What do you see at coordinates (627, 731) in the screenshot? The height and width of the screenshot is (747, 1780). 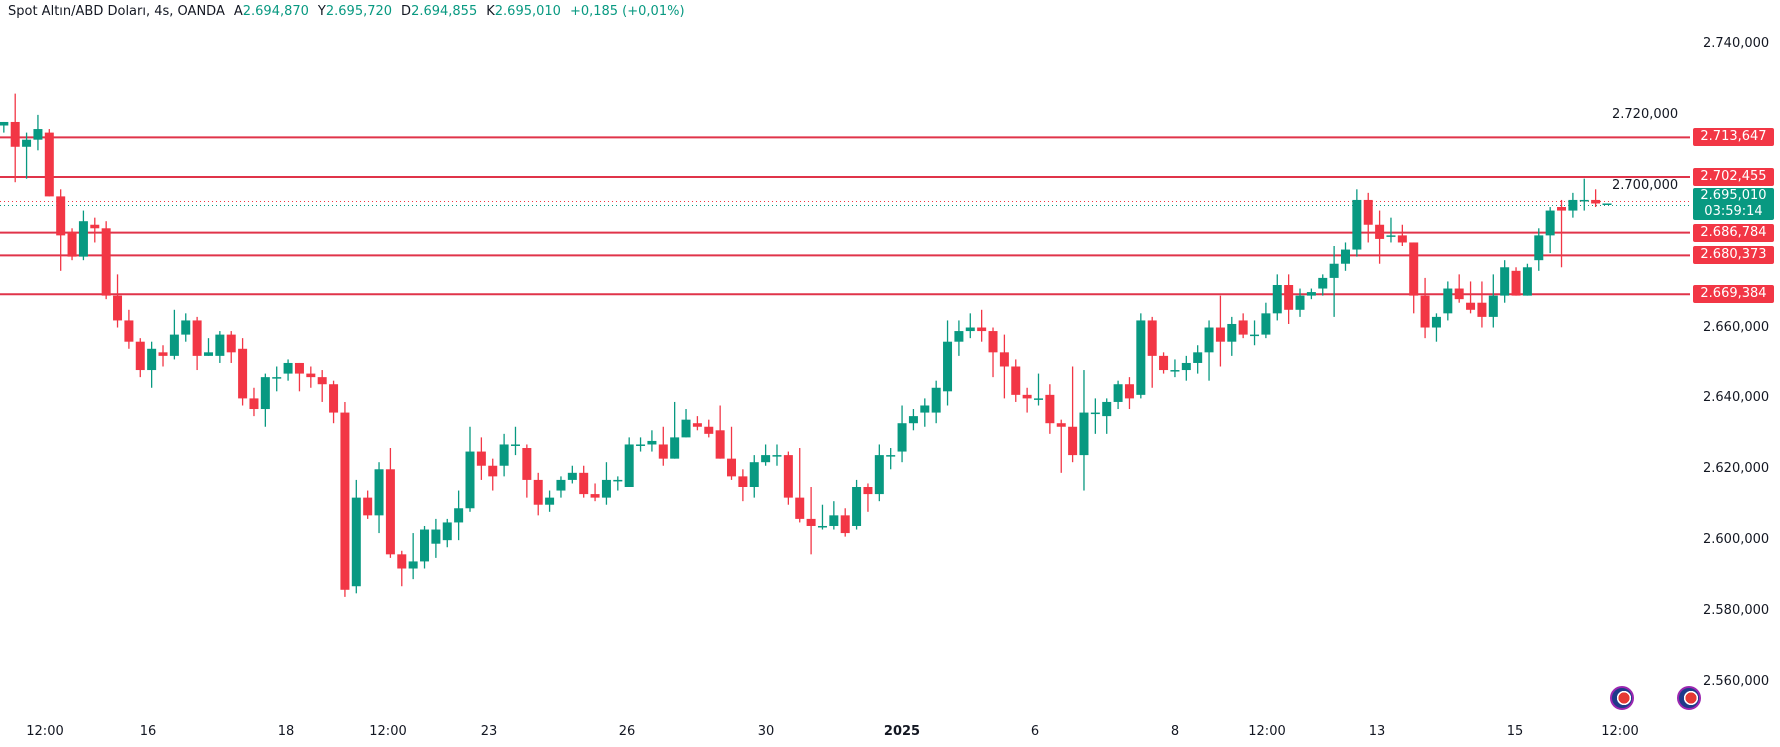 I see `time-axis-label: 26` at bounding box center [627, 731].